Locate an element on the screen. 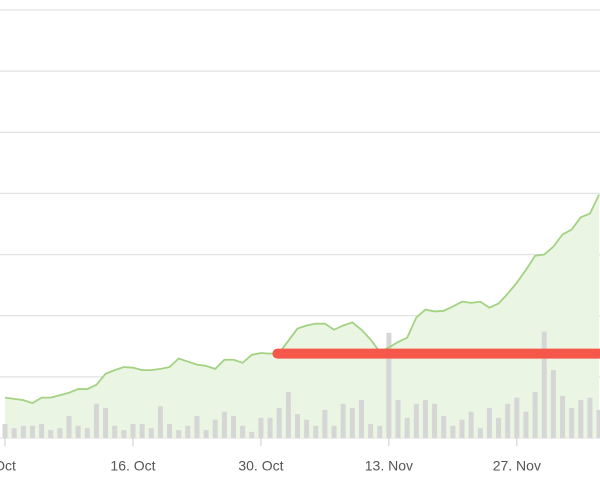 This screenshot has width=600, height=490. x-tick-label: Oct is located at coordinates (8, 466).